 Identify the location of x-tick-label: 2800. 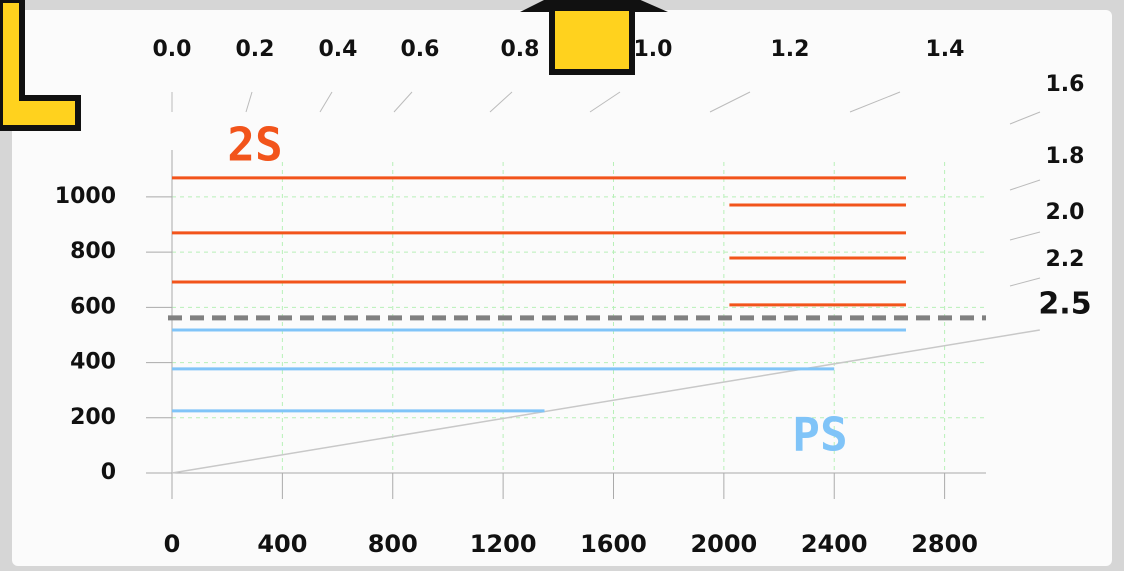
(944, 544).